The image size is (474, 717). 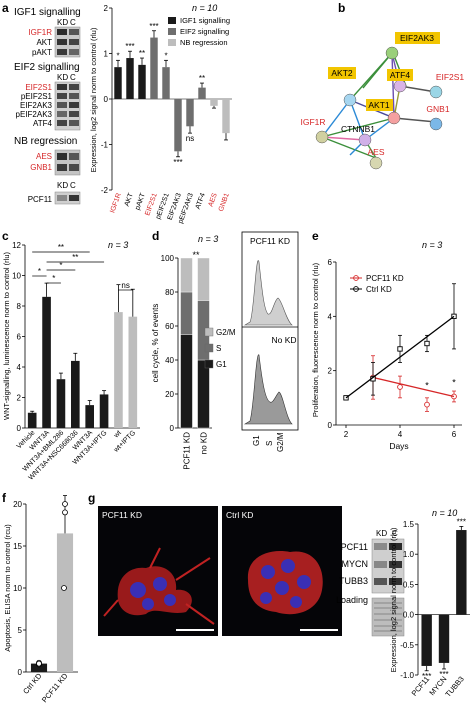 What do you see at coordinates (330, 371) in the screenshot?
I see `y-tick-label: 2` at bounding box center [330, 371].